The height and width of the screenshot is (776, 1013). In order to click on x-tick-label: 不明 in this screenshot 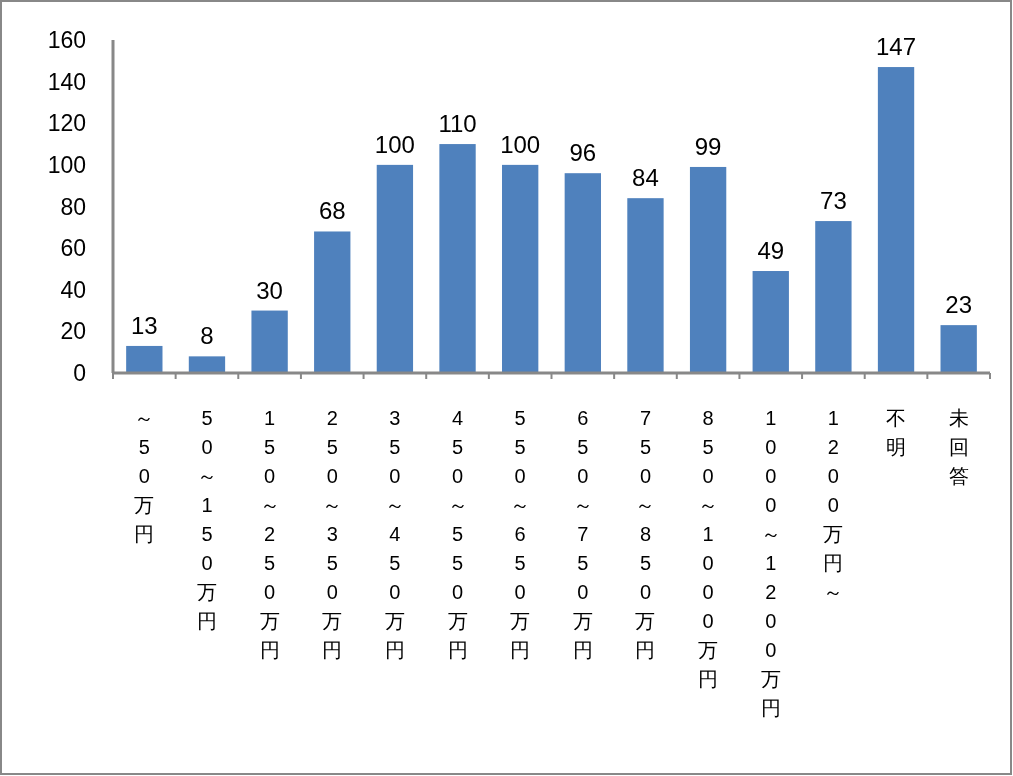, I will do `click(896, 432)`.